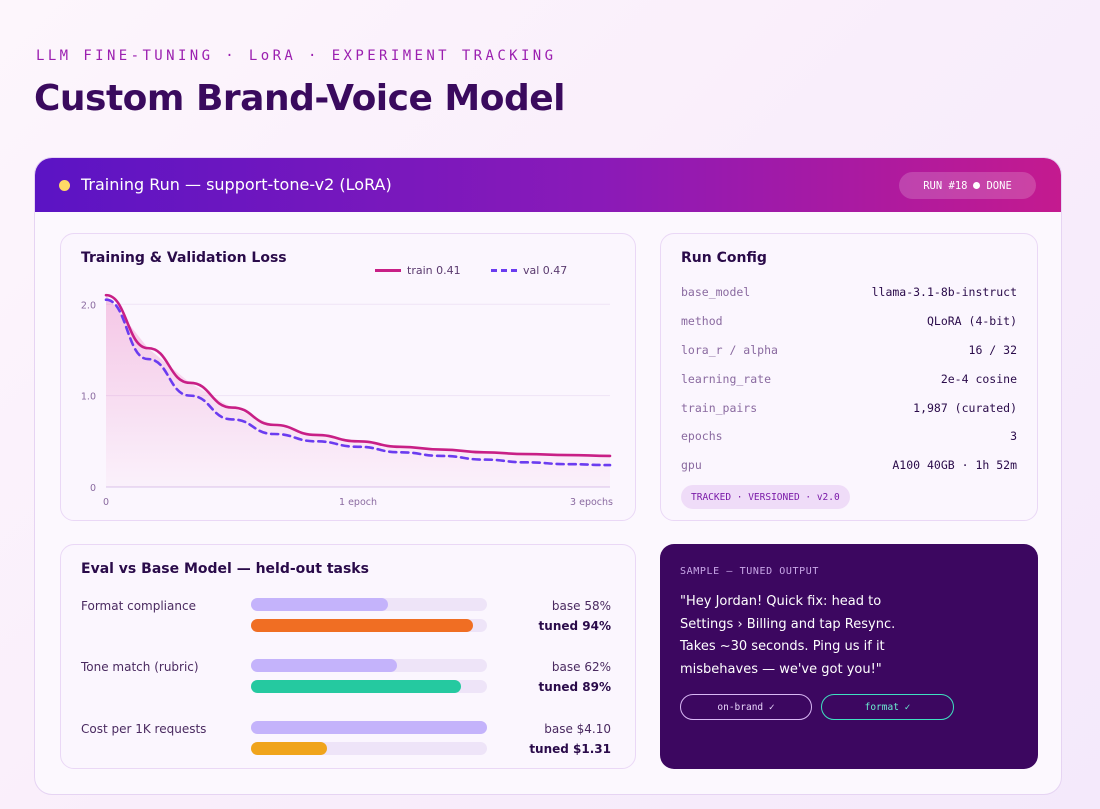  What do you see at coordinates (954, 465) in the screenshot?
I see `config-value: A100 40GB · 1h 52m` at bounding box center [954, 465].